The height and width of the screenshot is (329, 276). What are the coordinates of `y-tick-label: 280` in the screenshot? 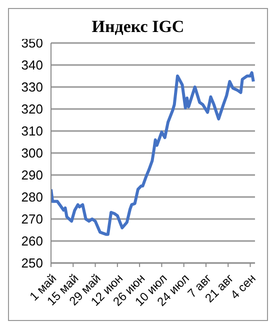 It's located at (32, 197).